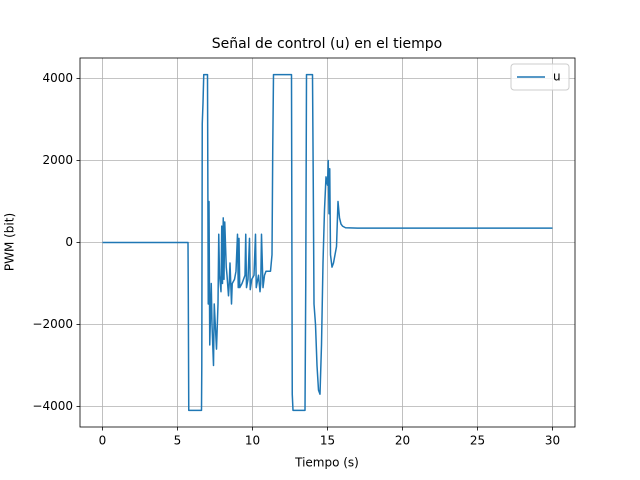 Image resolution: width=640 pixels, height=480 pixels. What do you see at coordinates (69, 242) in the screenshot?
I see `y-tick-label: 0` at bounding box center [69, 242].